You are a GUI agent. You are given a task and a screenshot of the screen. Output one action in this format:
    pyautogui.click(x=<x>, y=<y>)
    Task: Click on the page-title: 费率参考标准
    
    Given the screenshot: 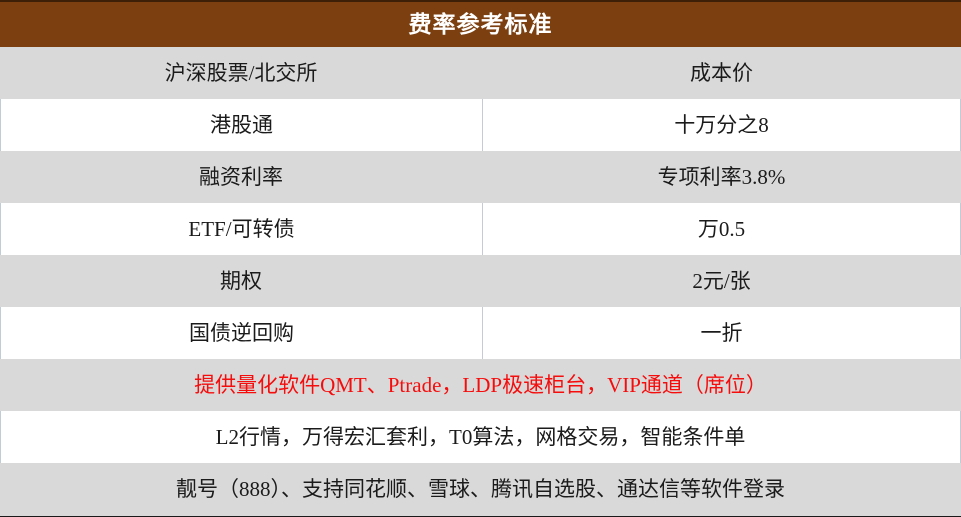 What is the action you would take?
    pyautogui.click(x=480, y=24)
    